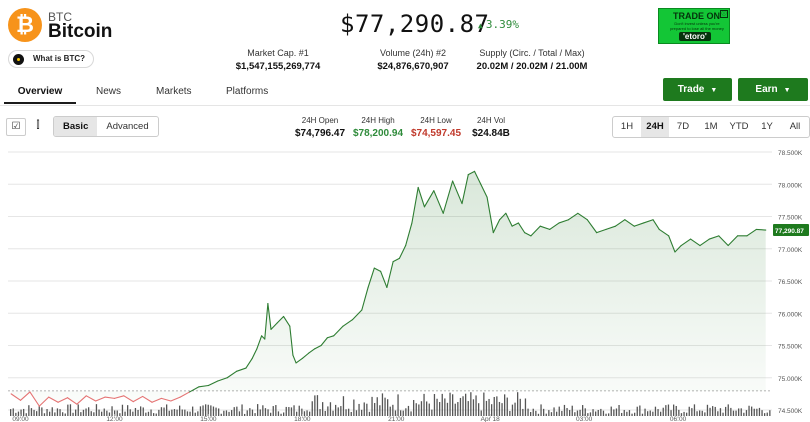 This screenshot has height=422, width=810. I want to click on coin-name: Bitcoin, so click(80, 31).